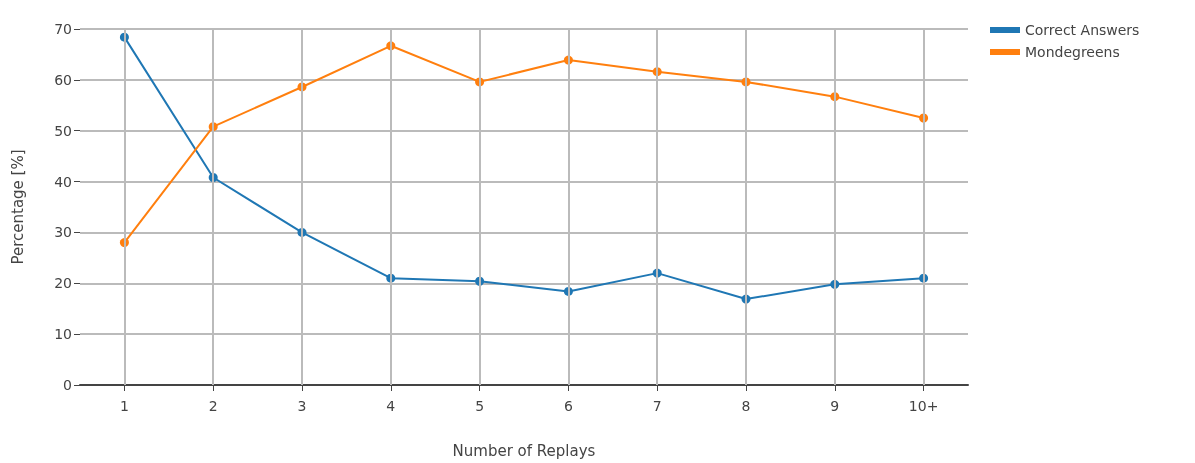  I want to click on x-tick-label: 2, so click(213, 406).